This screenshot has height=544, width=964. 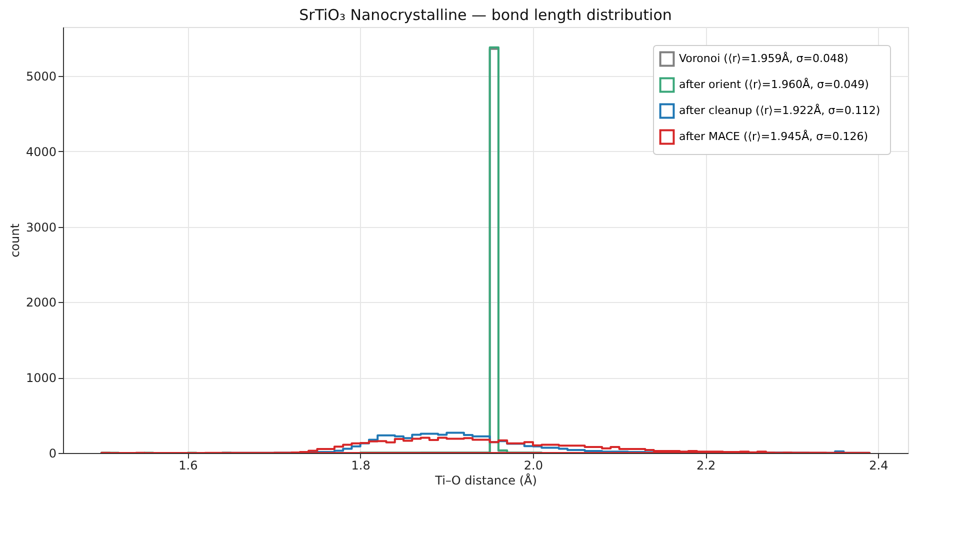 What do you see at coordinates (485, 15) in the screenshot?
I see `chart-title: SrTiO₃ Nanocrystalline — bond length distribution` at bounding box center [485, 15].